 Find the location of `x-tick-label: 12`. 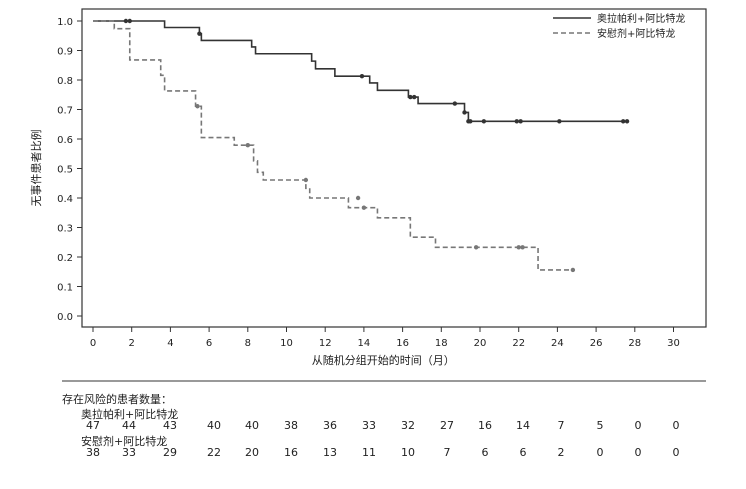

x-tick-label: 12 is located at coordinates (325, 343).